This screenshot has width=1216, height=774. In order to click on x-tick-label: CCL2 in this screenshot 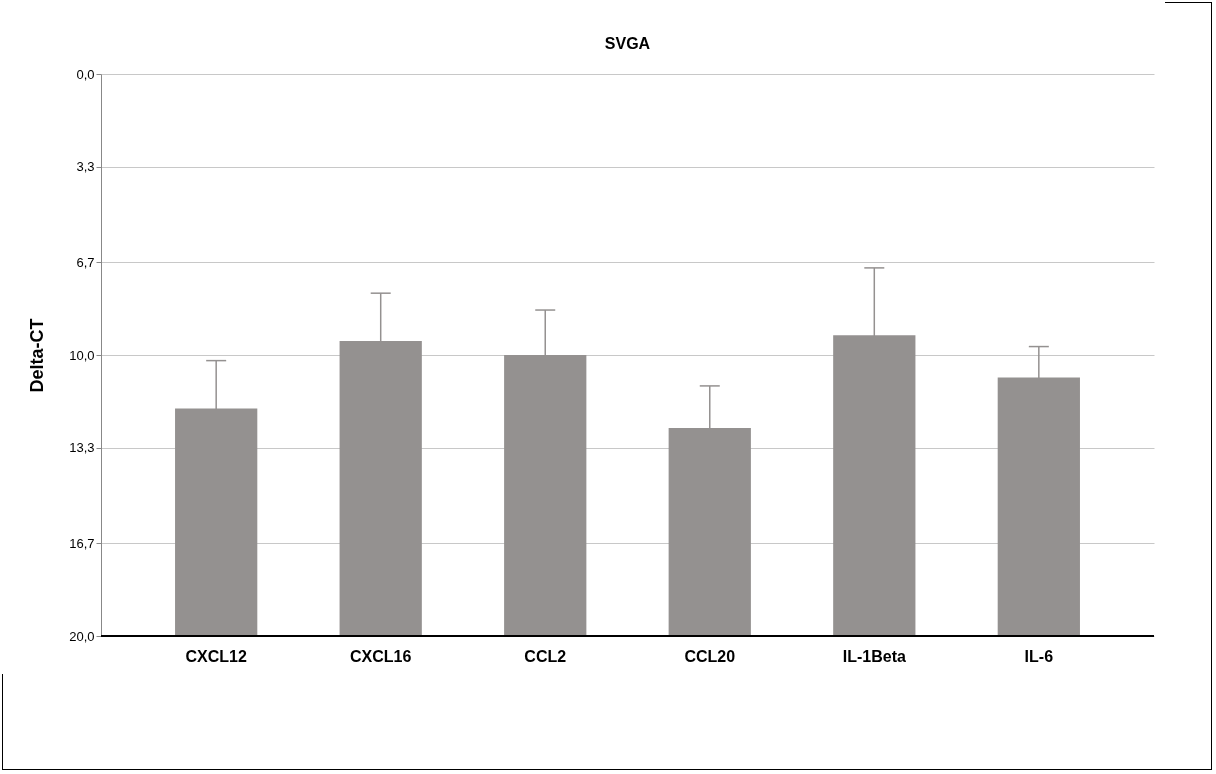, I will do `click(545, 656)`.